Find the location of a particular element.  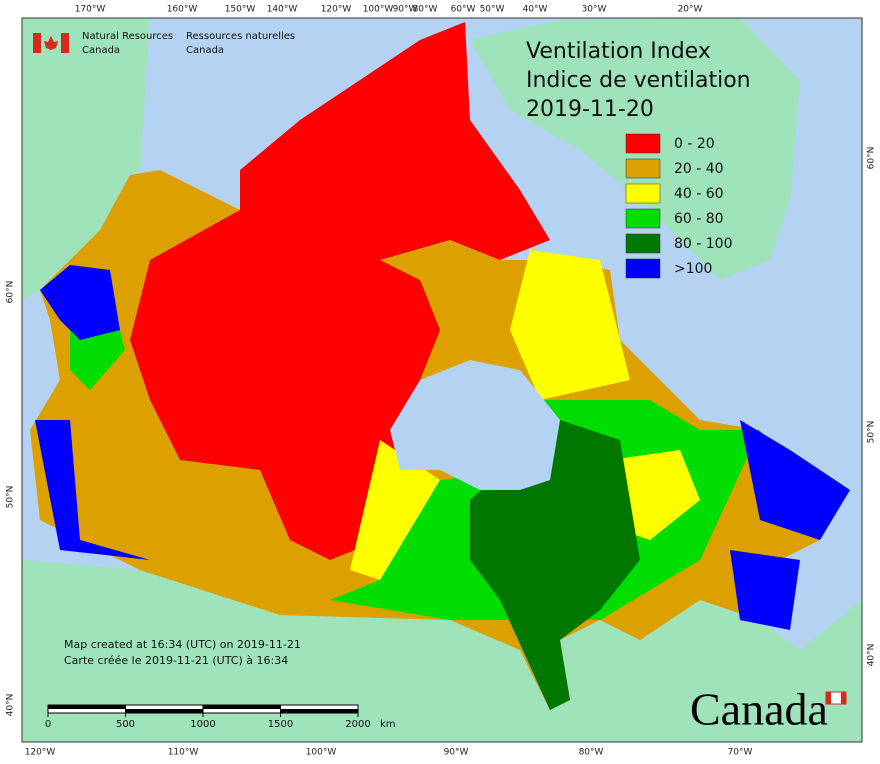

longitude-label: 50°W is located at coordinates (492, 10).